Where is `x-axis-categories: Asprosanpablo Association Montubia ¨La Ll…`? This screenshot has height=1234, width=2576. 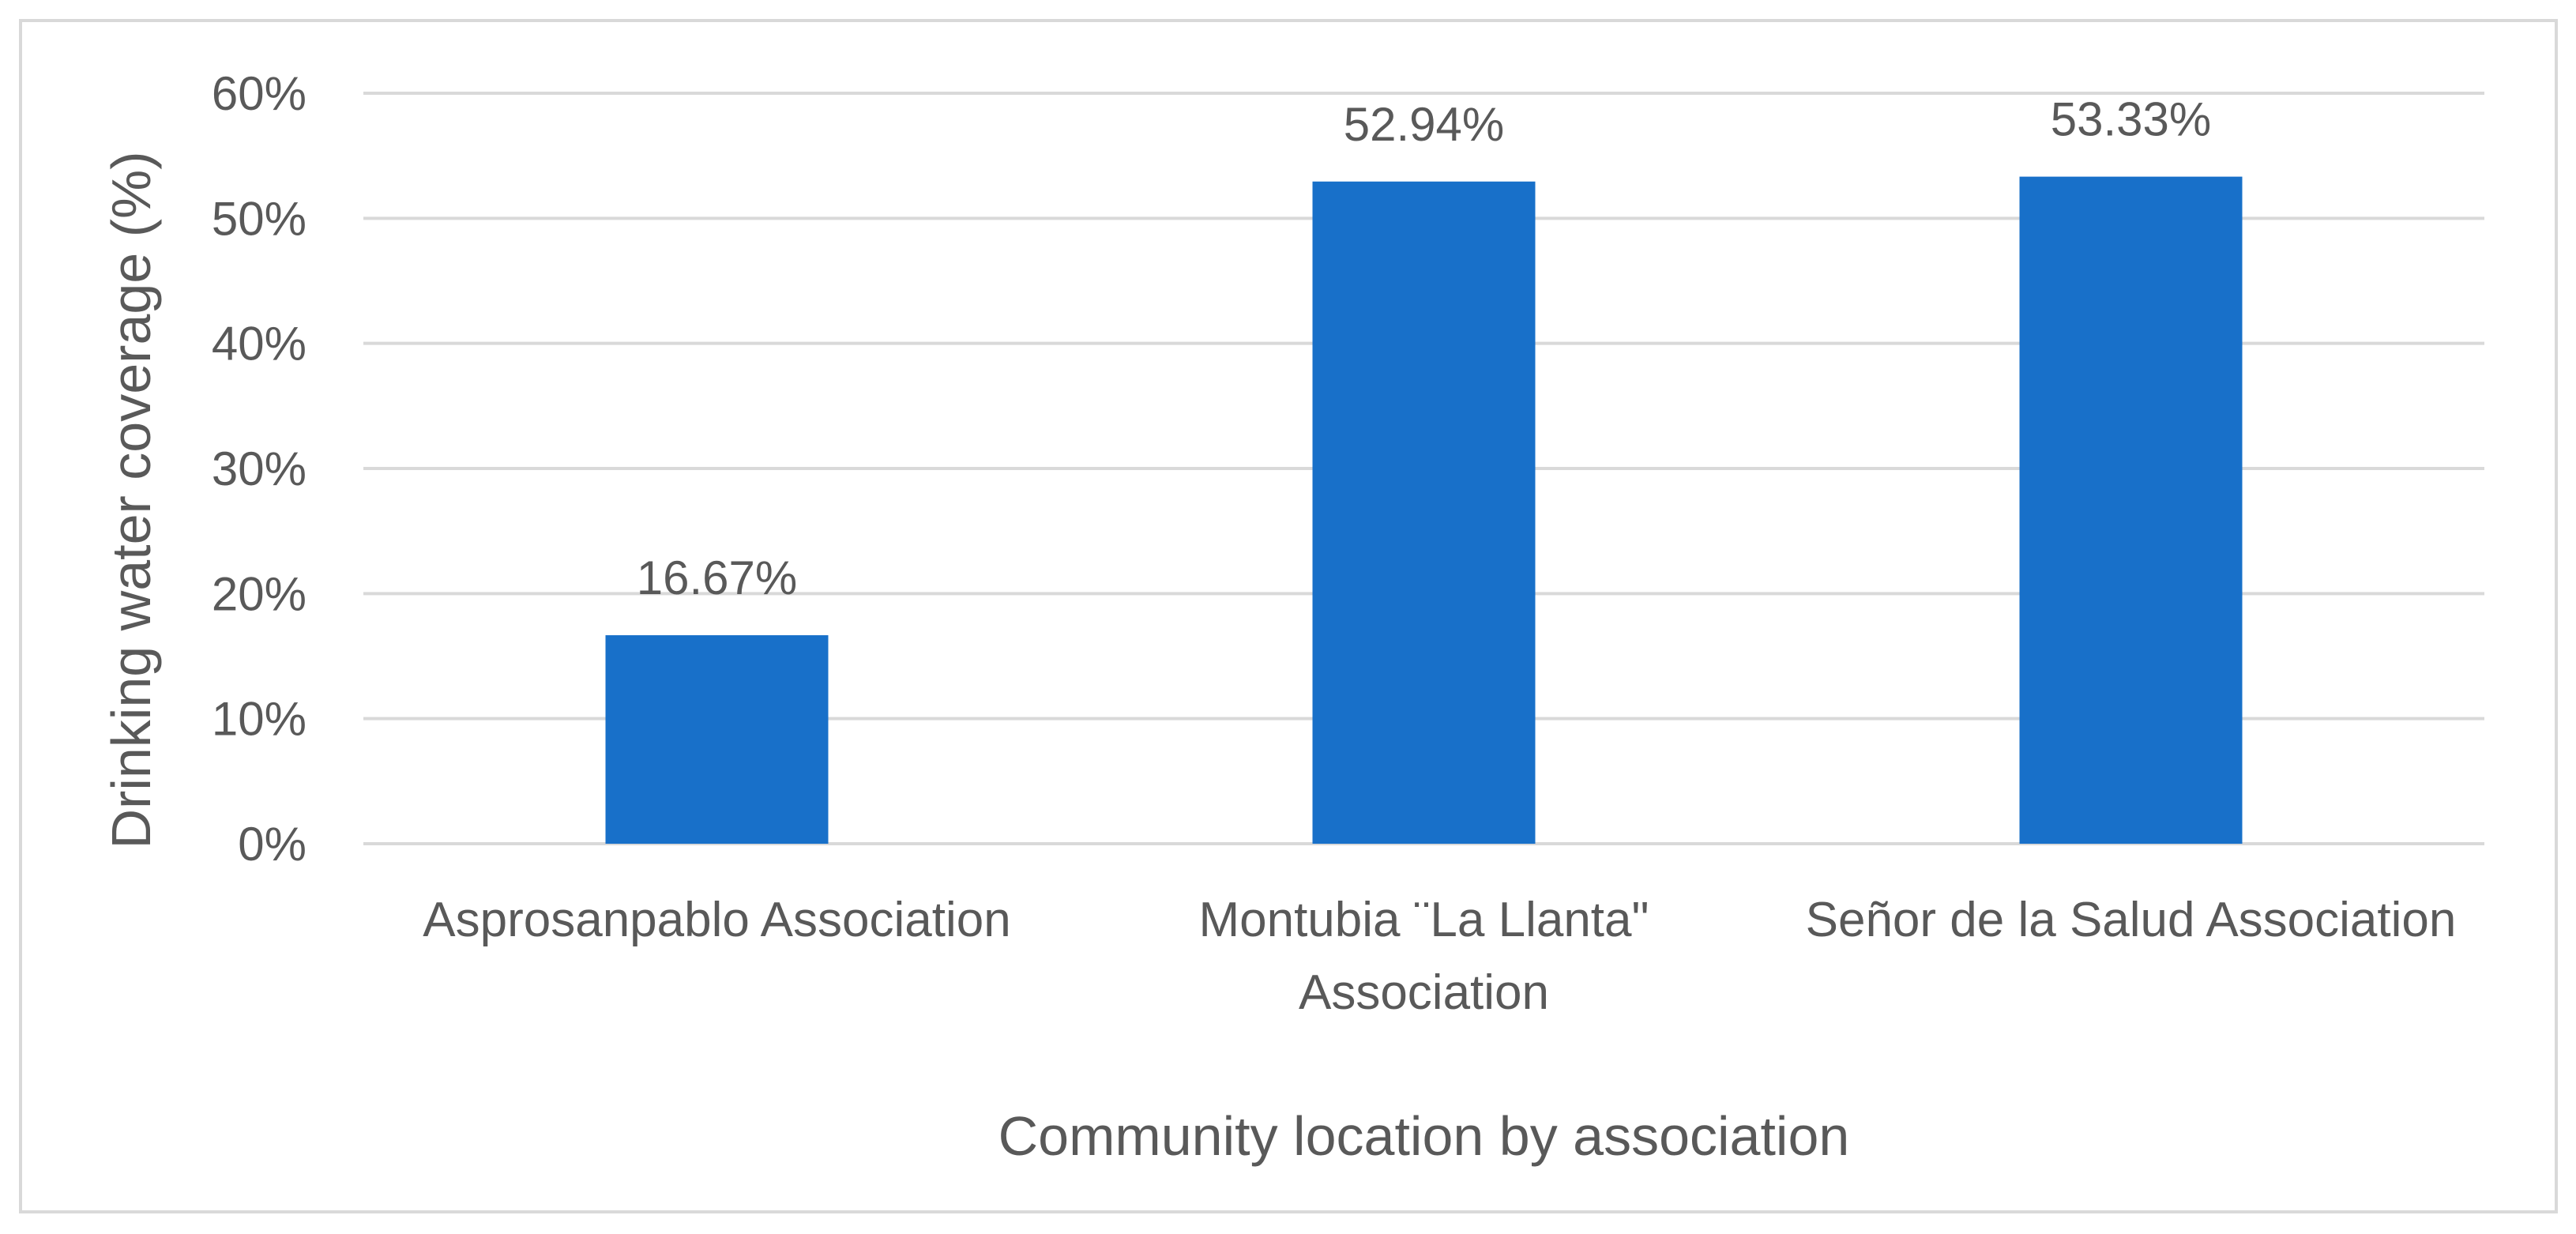
x-axis-categories: Asprosanpablo Association Montubia ¨La Ll… is located at coordinates (1439, 956).